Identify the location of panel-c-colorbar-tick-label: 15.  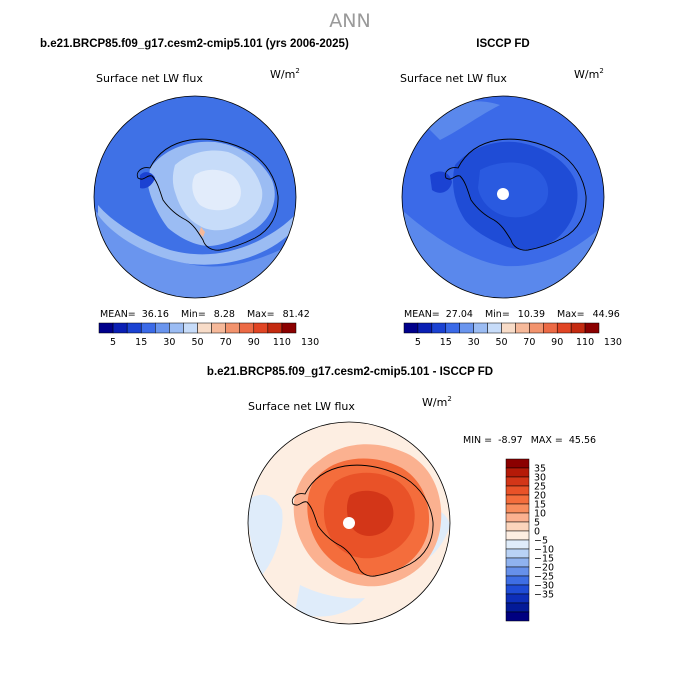
(540, 505).